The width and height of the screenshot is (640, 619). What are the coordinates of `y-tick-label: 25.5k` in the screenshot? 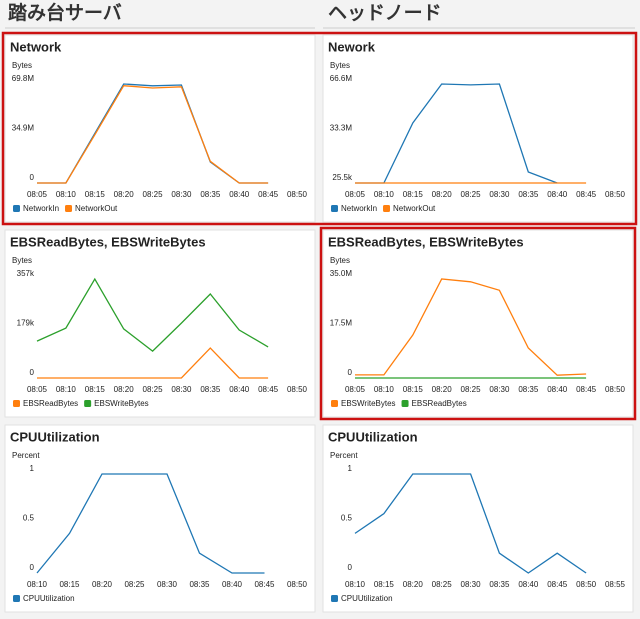 It's located at (342, 177).